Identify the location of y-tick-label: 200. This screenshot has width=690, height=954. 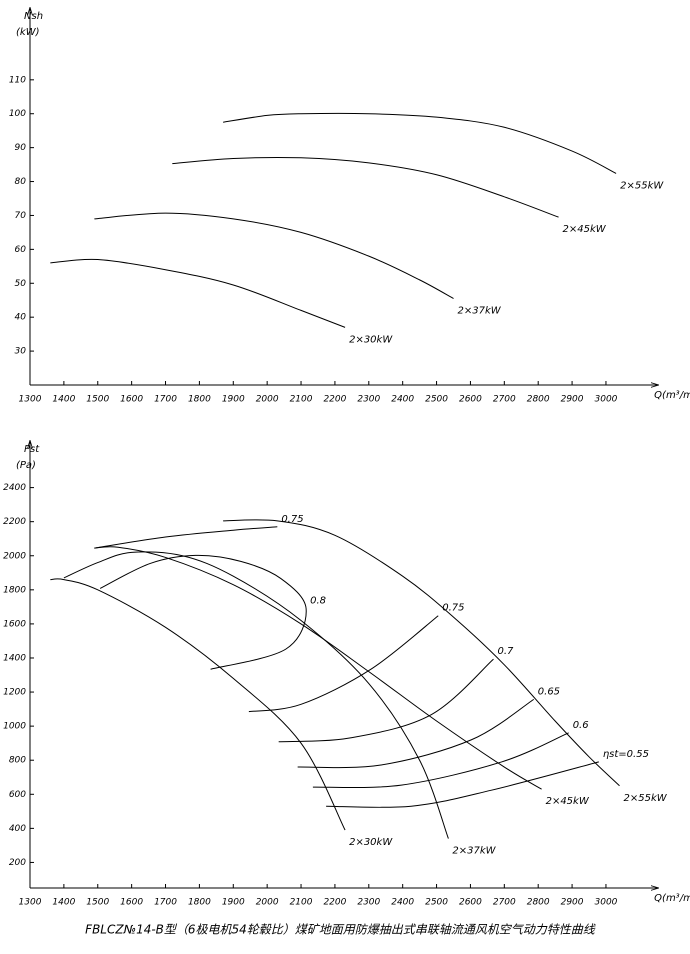
(17, 863).